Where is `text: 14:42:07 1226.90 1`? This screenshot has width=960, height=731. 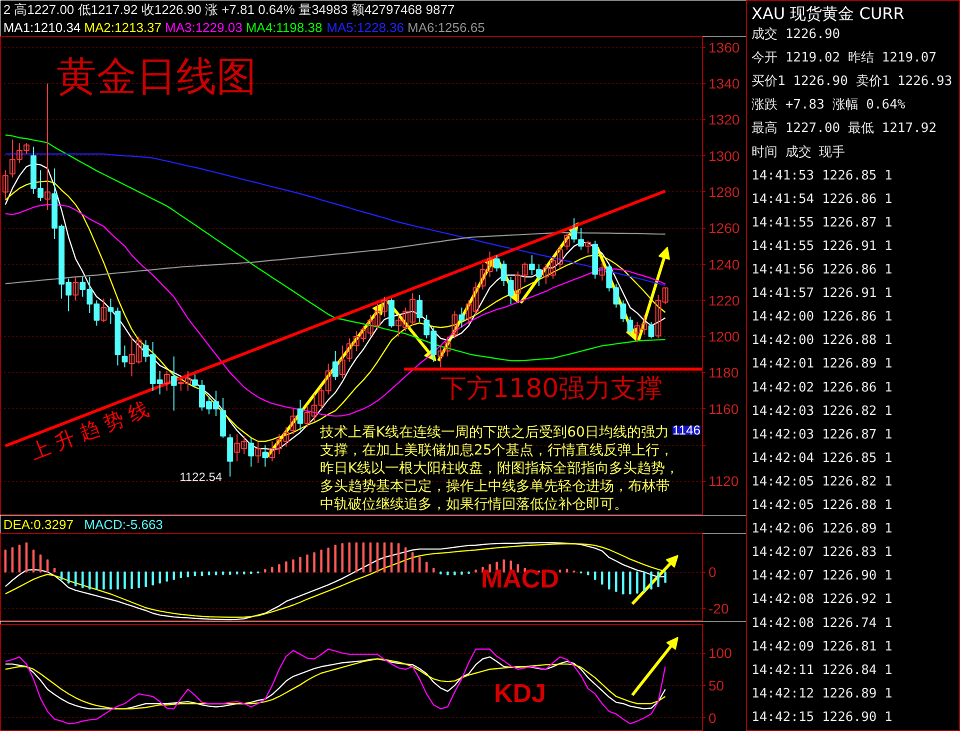 text: 14:42:07 1226.90 1 is located at coordinates (822, 576).